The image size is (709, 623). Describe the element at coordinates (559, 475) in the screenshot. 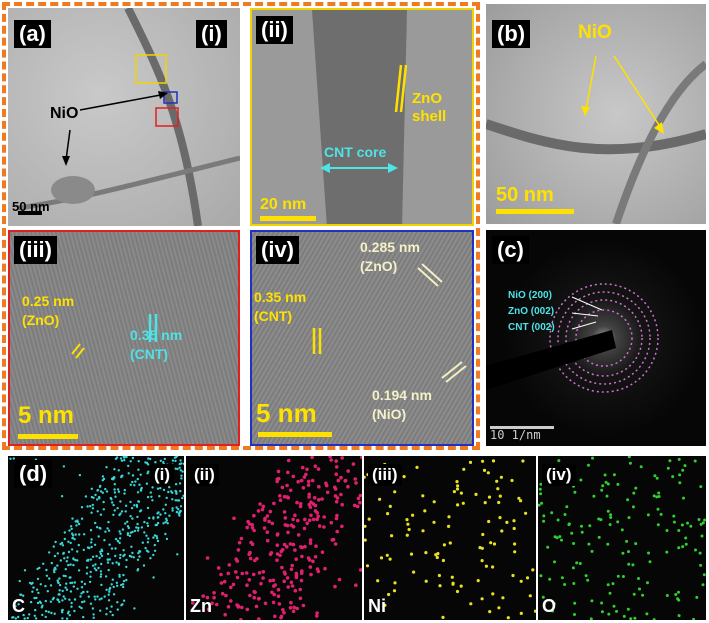

I see `sub-label: (iv)` at that location.